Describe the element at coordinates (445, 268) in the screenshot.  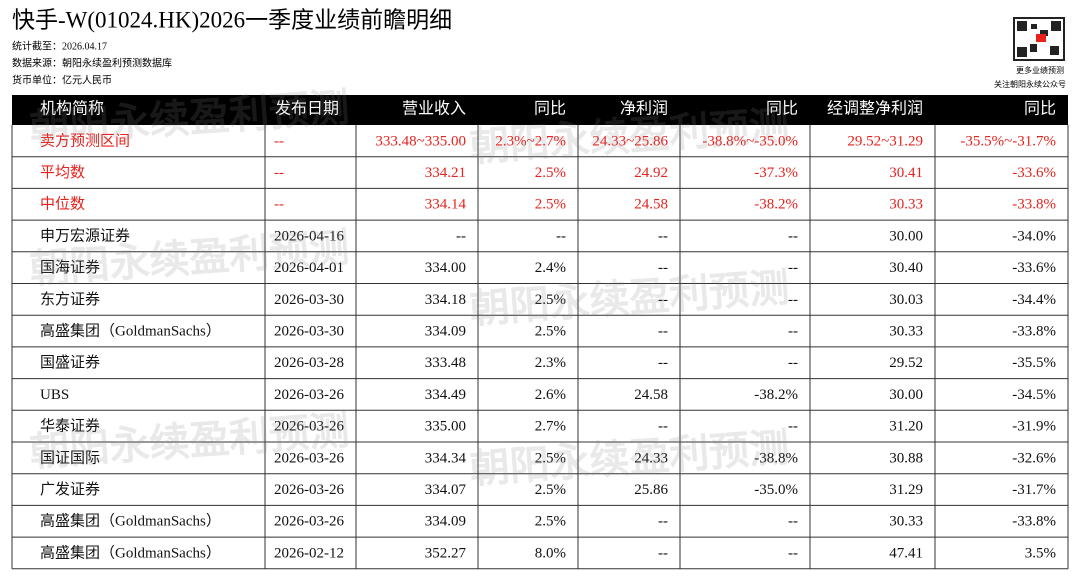
I see `cell: 334.00` at that location.